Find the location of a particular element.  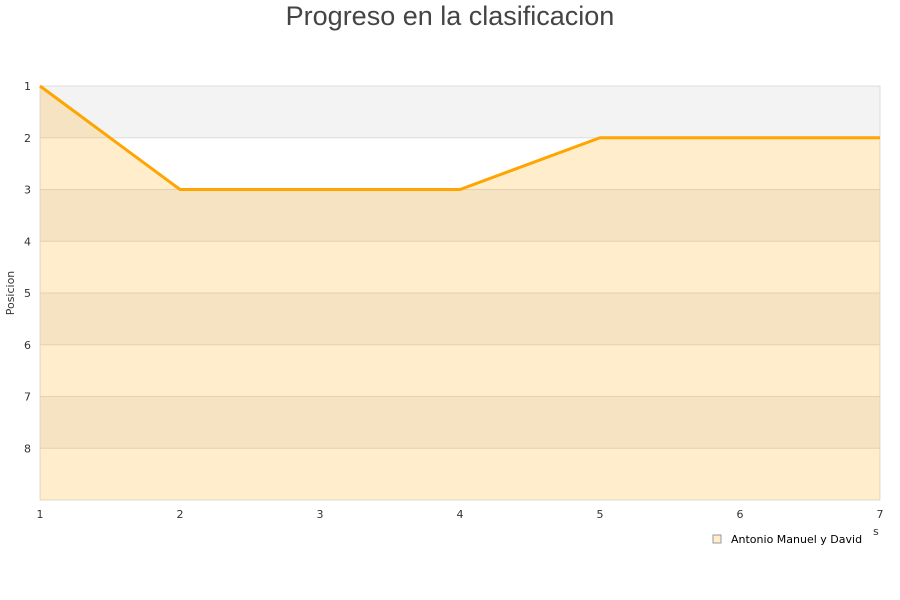

x-tick-label: 6 is located at coordinates (740, 514).